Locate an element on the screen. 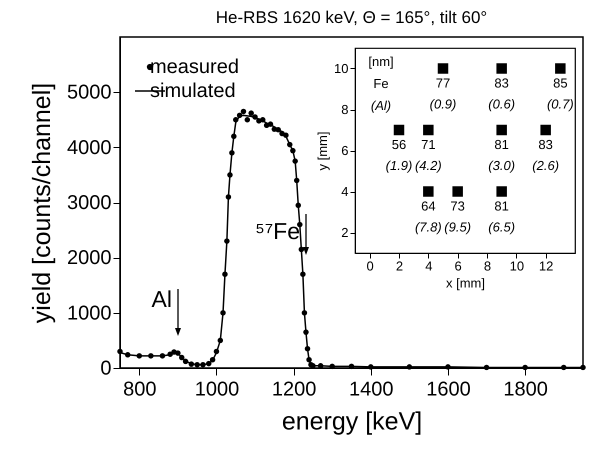 Image resolution: width=590 pixels, height=451 pixels. annotation: 71 is located at coordinates (428, 144).